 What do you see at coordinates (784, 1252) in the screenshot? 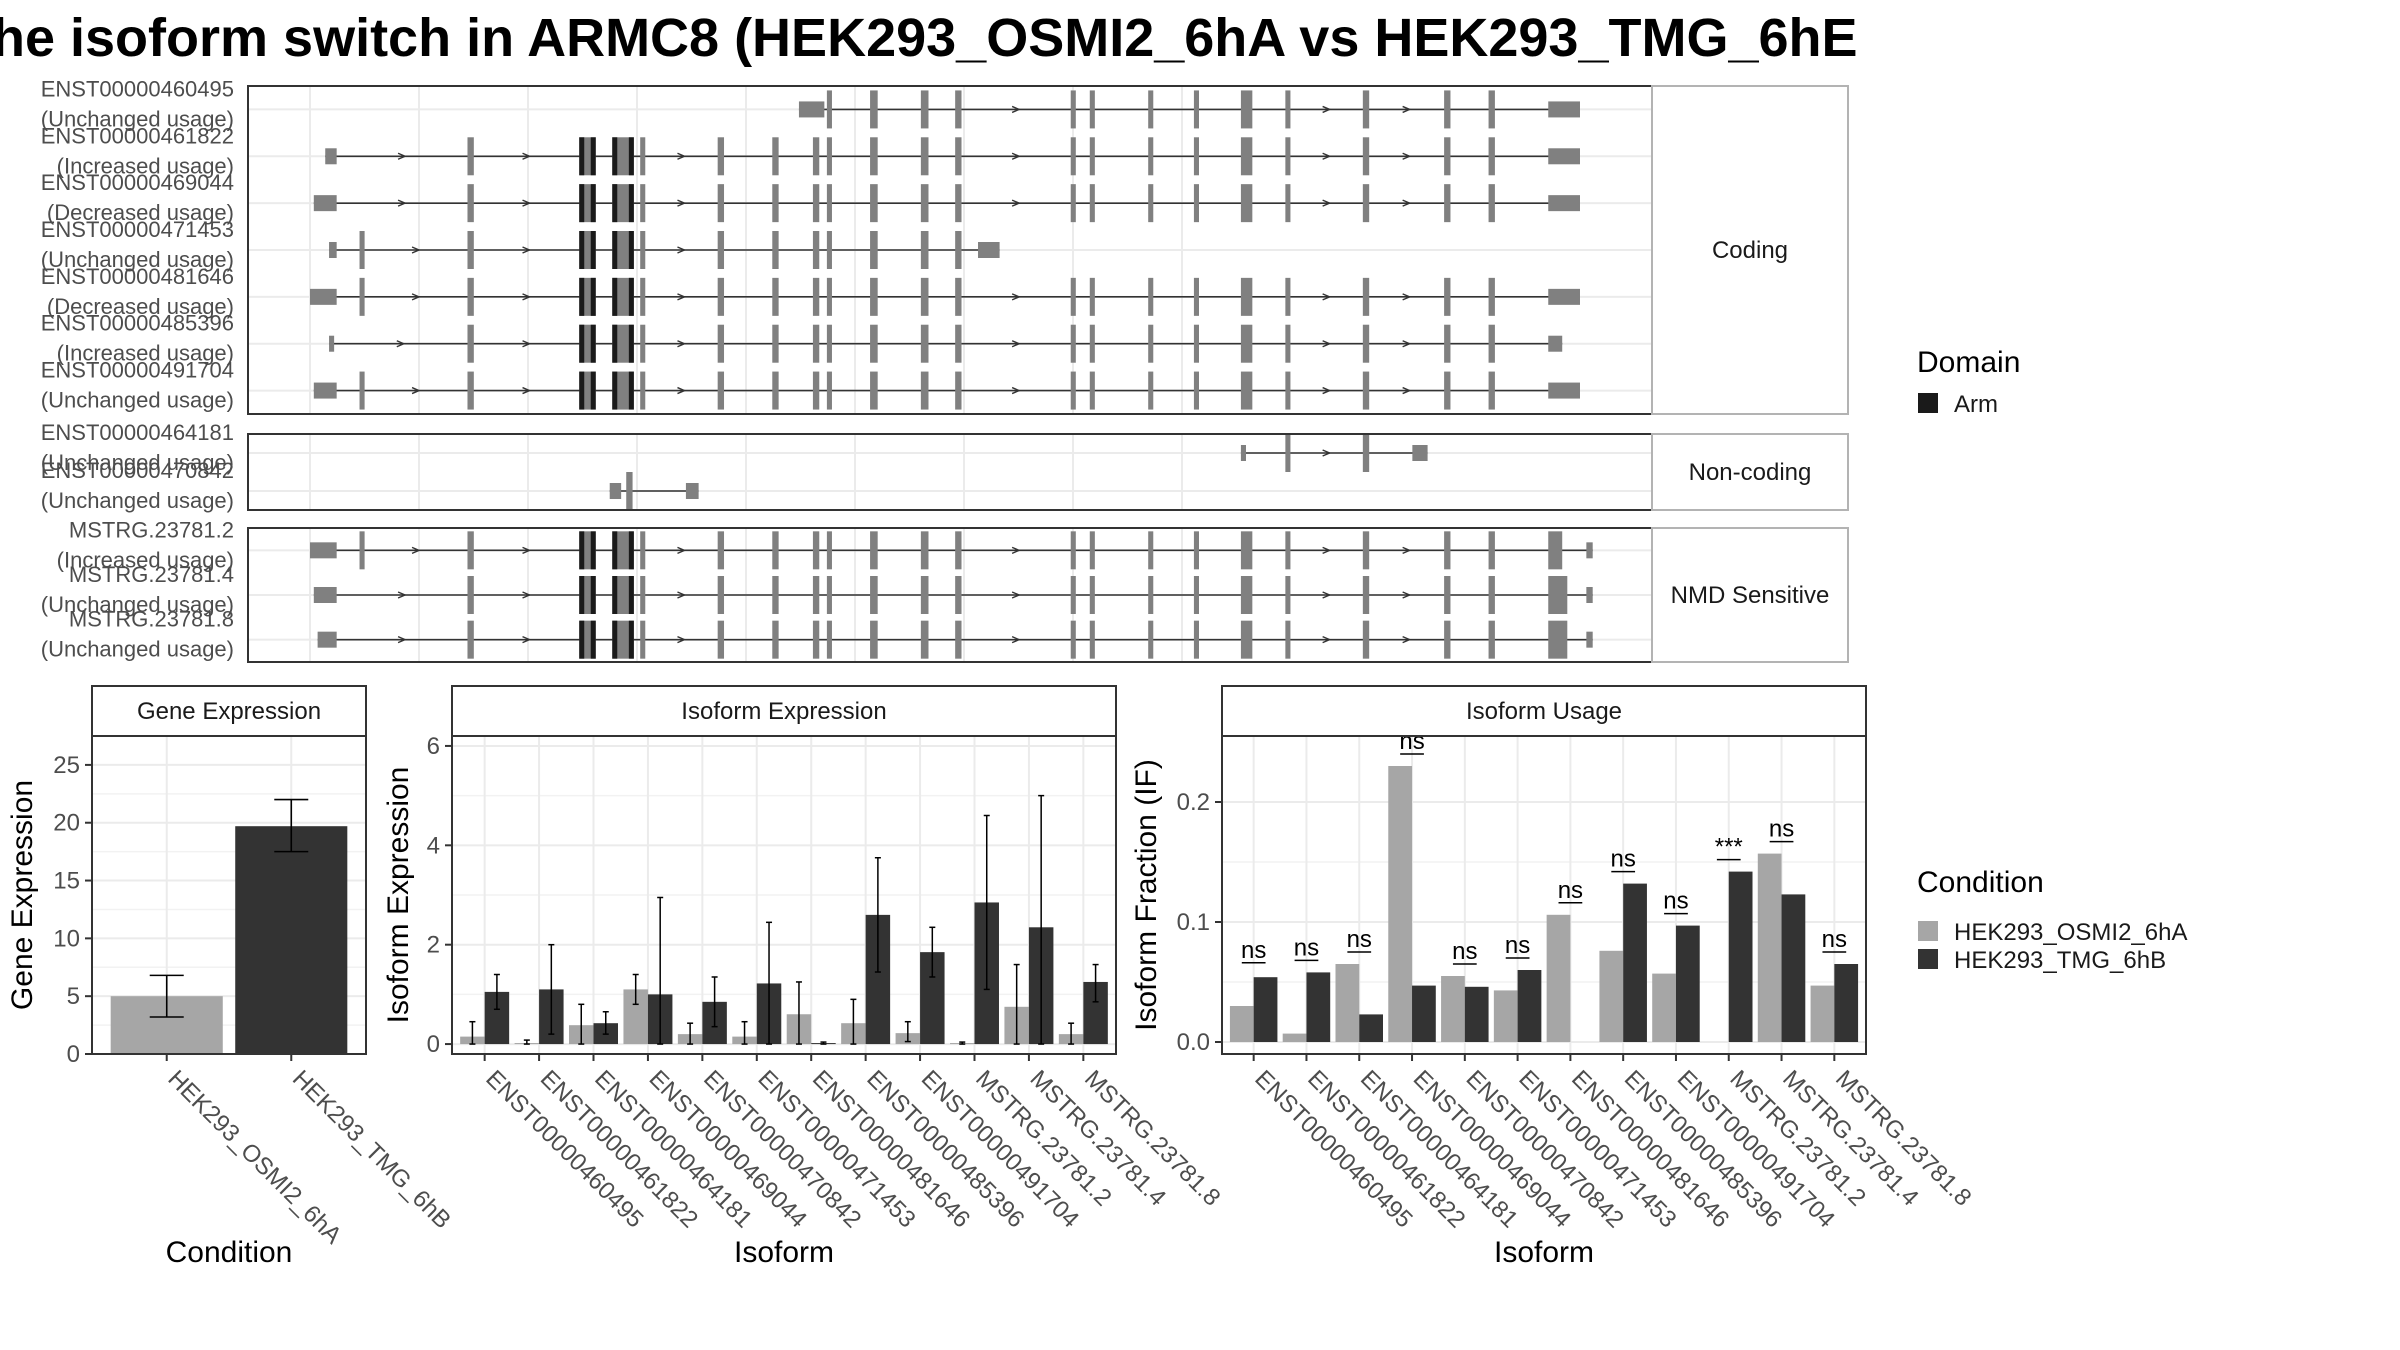
I see `x-axis-title: Isoform` at bounding box center [784, 1252].